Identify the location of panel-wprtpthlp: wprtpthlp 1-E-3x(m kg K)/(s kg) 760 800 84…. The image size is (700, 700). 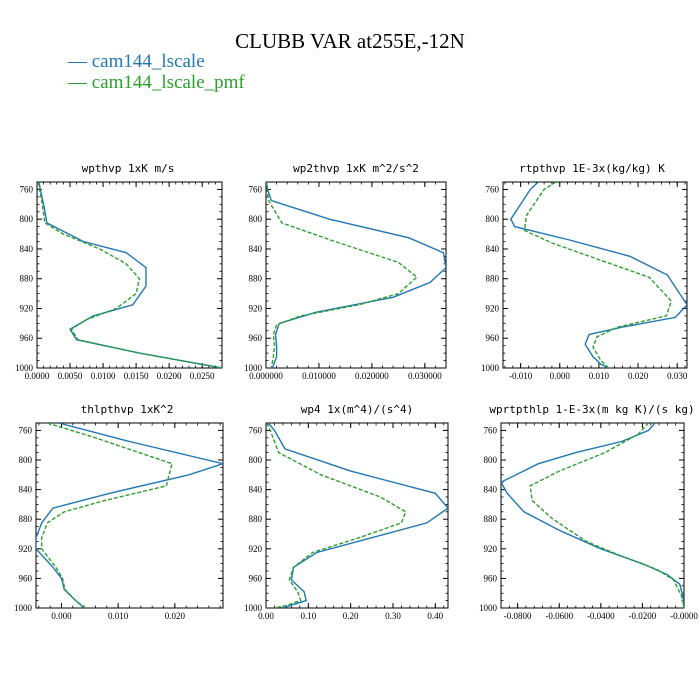
(588, 512).